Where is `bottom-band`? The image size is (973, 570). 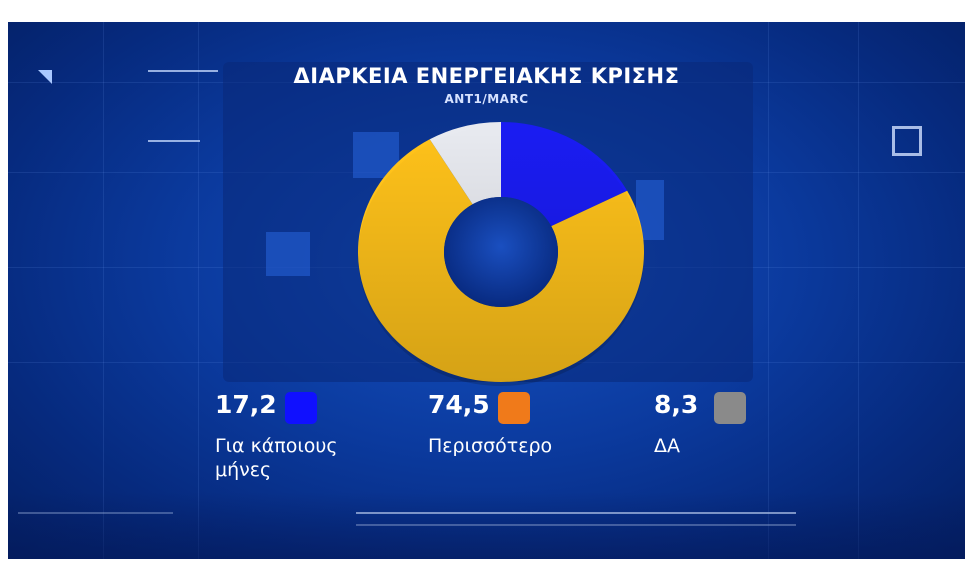
bottom-band is located at coordinates (486, 525).